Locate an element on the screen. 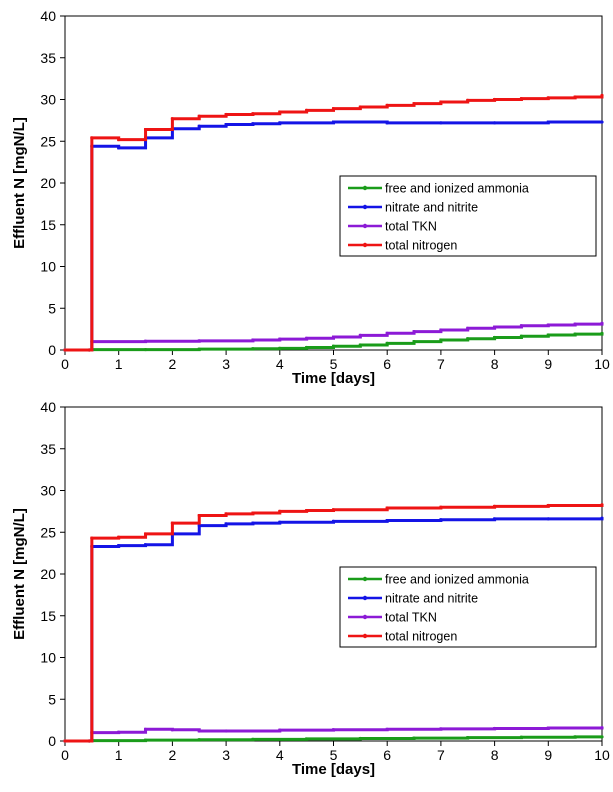 This screenshot has width=613, height=792. legend-label: nitrate and nitrite is located at coordinates (431, 208).